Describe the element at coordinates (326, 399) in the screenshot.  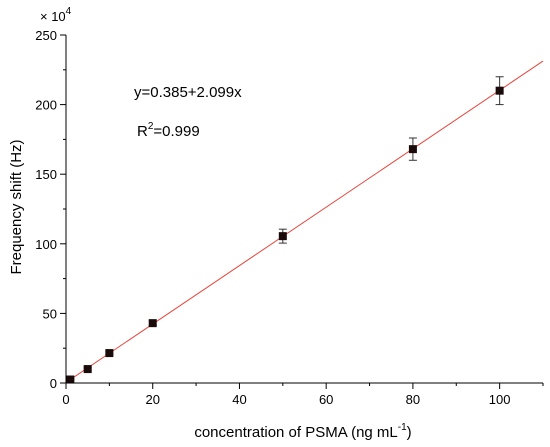
I see `x-tick-label: 60` at that location.